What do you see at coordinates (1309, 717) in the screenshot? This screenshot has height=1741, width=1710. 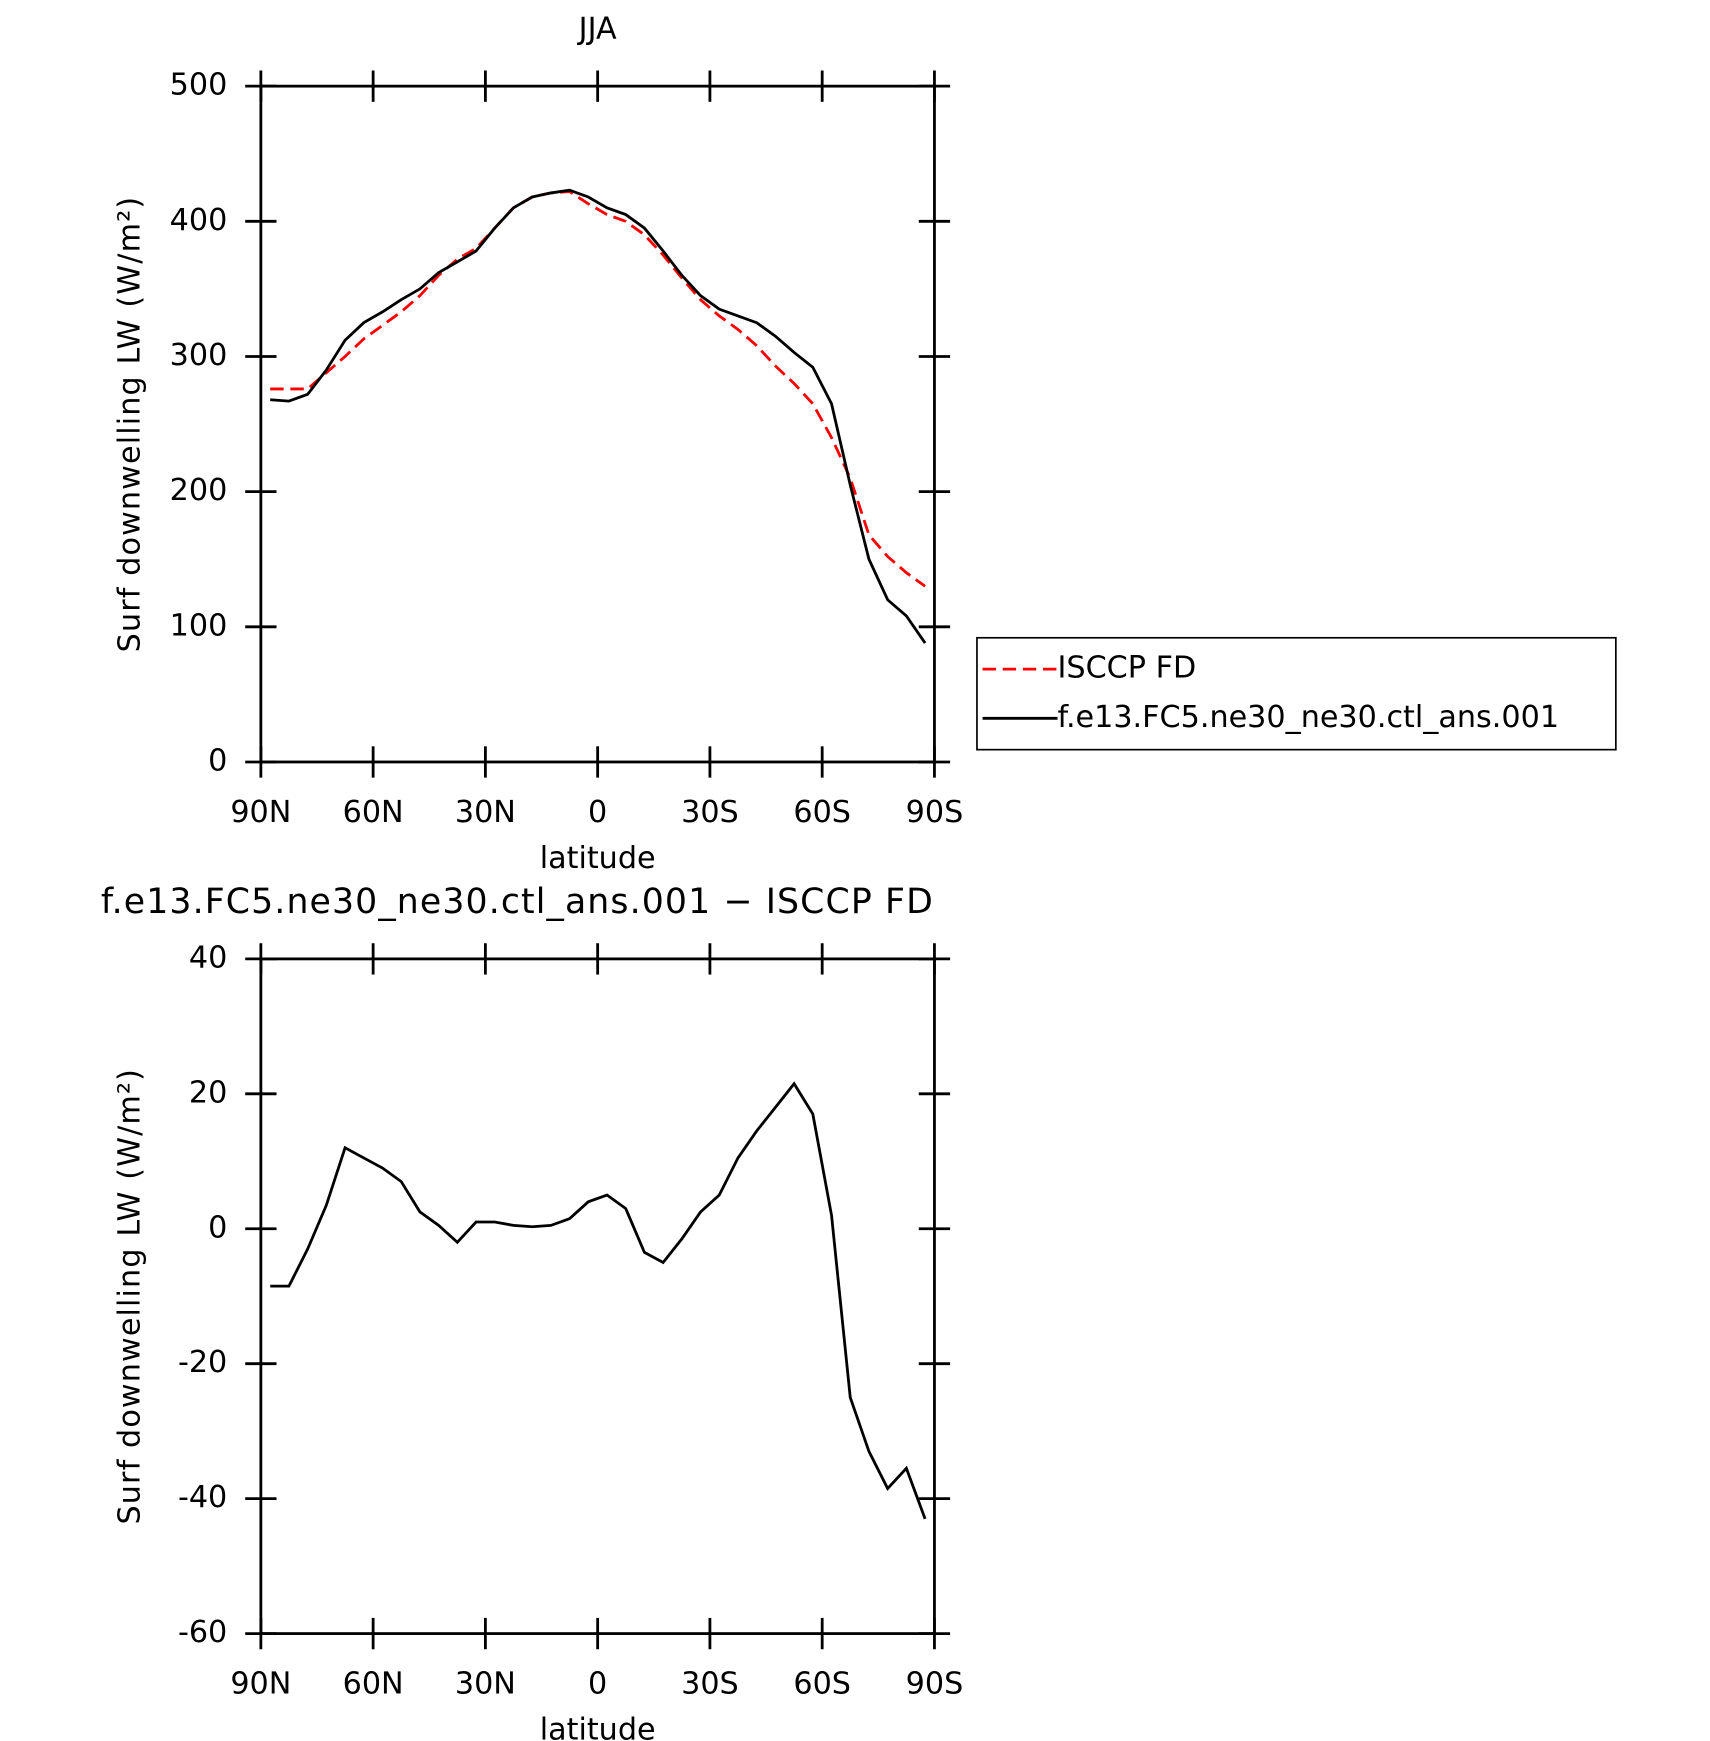 I see `legend-label: f.e13.FC5.ne30_ne30.ctl_ans.001` at bounding box center [1309, 717].